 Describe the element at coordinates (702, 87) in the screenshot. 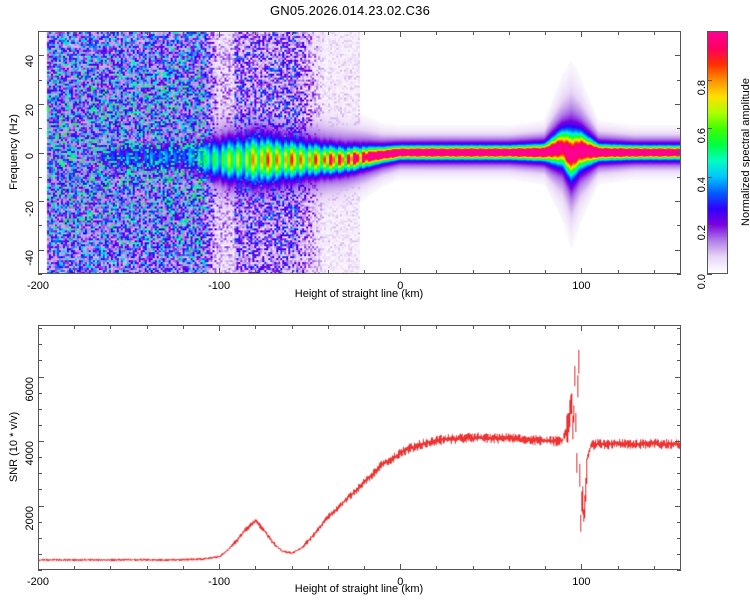

I see `colorbar-tick-label: 0.8` at that location.